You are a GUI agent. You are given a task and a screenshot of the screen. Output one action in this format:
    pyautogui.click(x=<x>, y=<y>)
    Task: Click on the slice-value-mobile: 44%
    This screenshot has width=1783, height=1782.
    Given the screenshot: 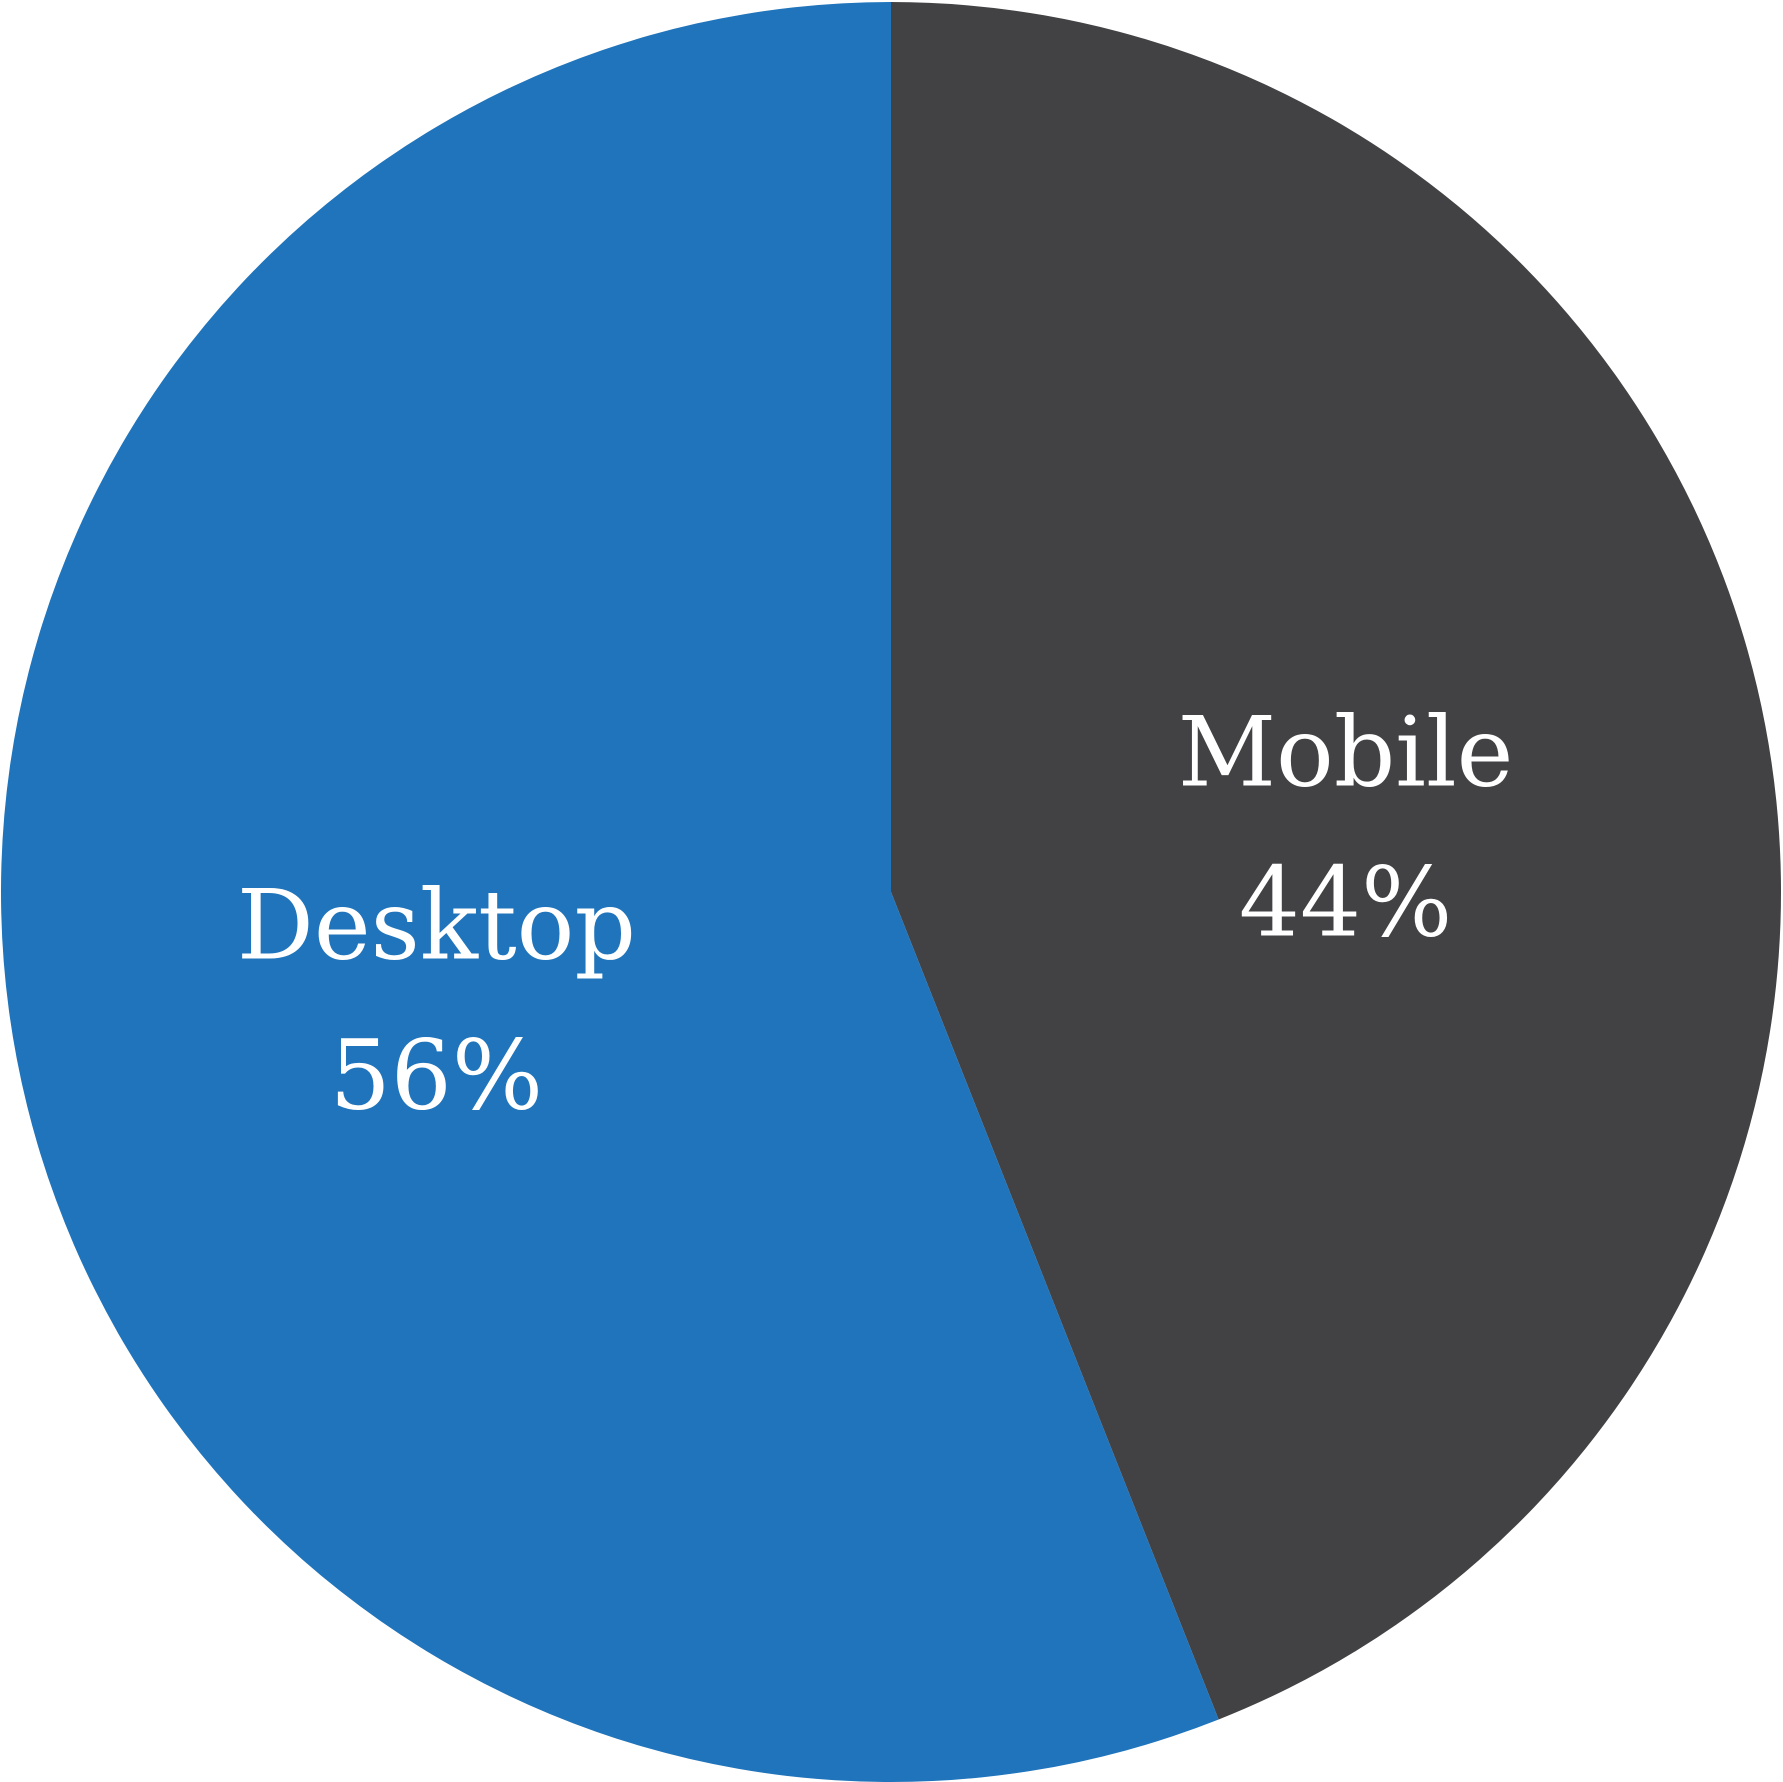 What is the action you would take?
    pyautogui.click(x=1345, y=902)
    